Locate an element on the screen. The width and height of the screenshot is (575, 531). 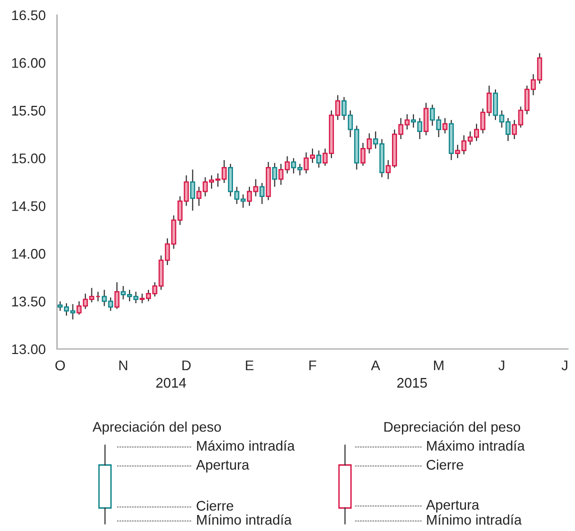
y-tick-label: 16.50 is located at coordinates (29, 15).